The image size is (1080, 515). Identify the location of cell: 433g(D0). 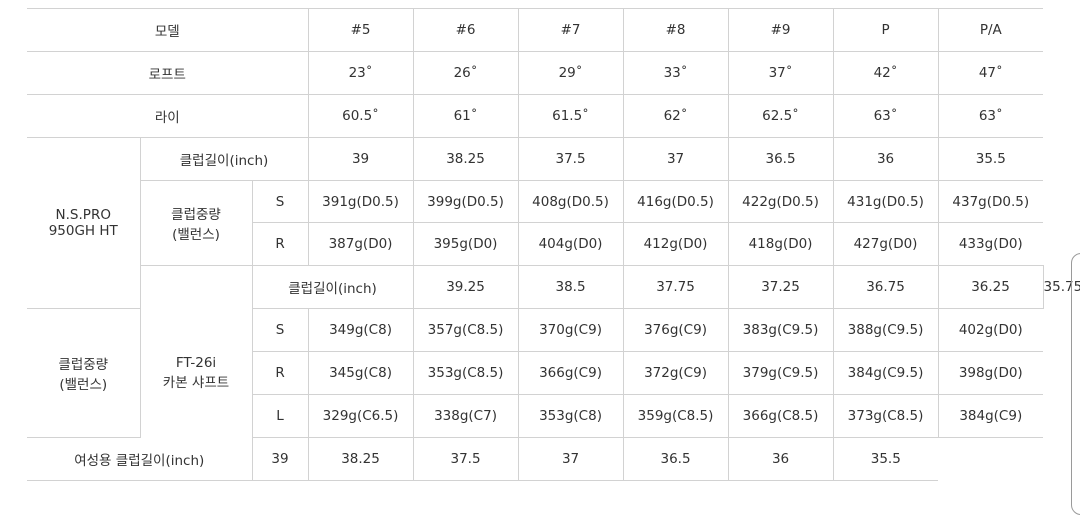
(990, 244).